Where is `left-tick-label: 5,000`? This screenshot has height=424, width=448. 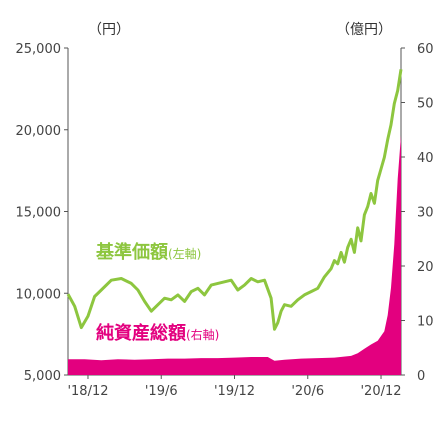 left-tick-label: 5,000 is located at coordinates (42, 376).